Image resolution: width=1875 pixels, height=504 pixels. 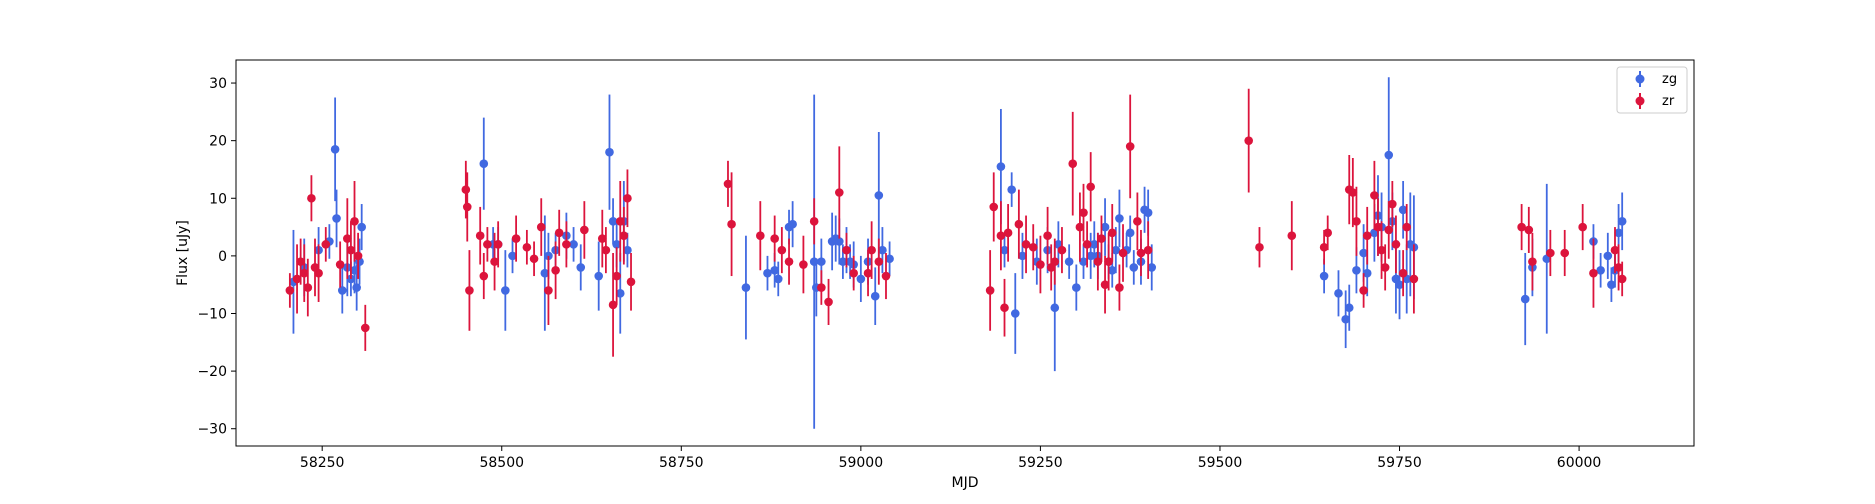 What do you see at coordinates (1399, 463) in the screenshot?
I see `x-tick-label: 59750` at bounding box center [1399, 463].